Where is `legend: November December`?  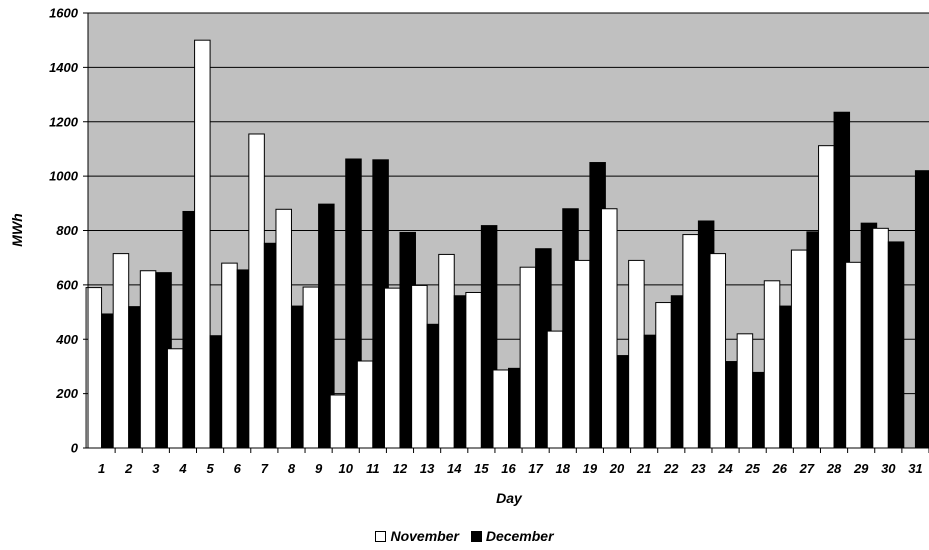
legend: November December is located at coordinates (464, 536).